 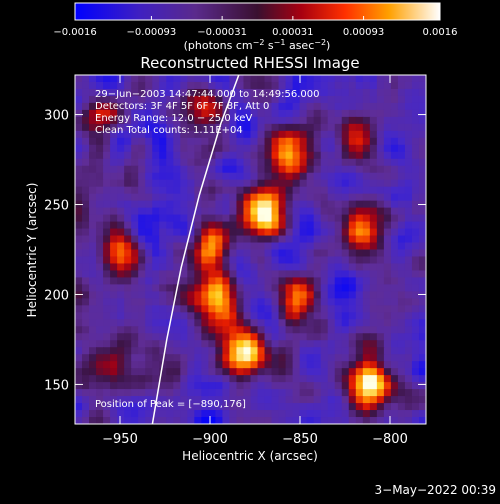 I want to click on solar-limb-curve, so click(x=195, y=249).